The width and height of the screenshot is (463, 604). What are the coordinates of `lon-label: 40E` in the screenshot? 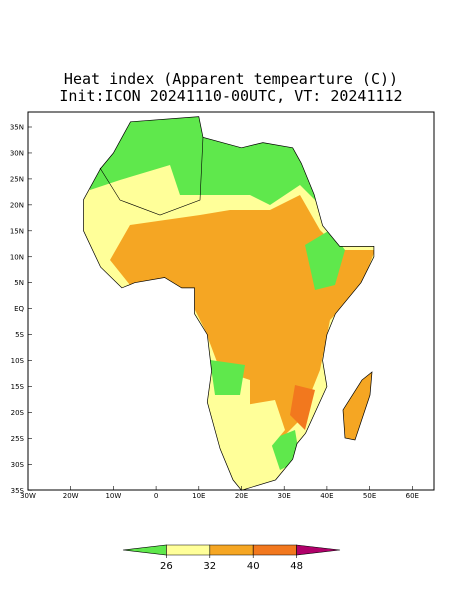 It's located at (326, 496).